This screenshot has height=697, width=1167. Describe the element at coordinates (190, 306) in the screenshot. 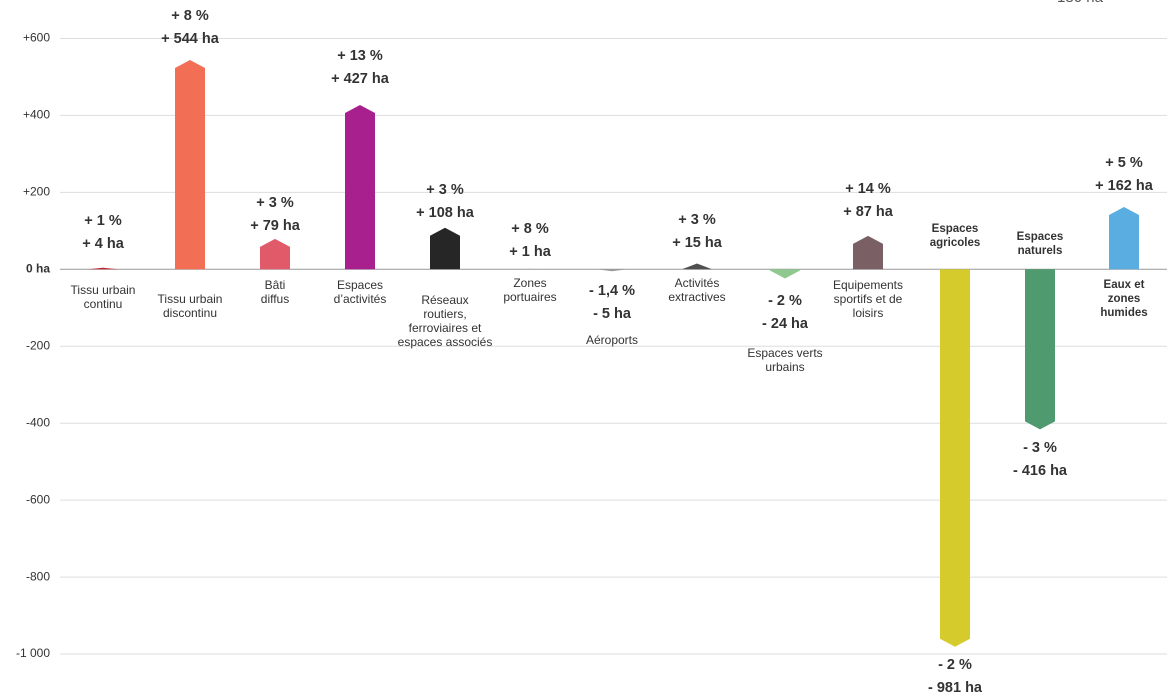

I see `category-label: Tissu urbain discontinu` at that location.